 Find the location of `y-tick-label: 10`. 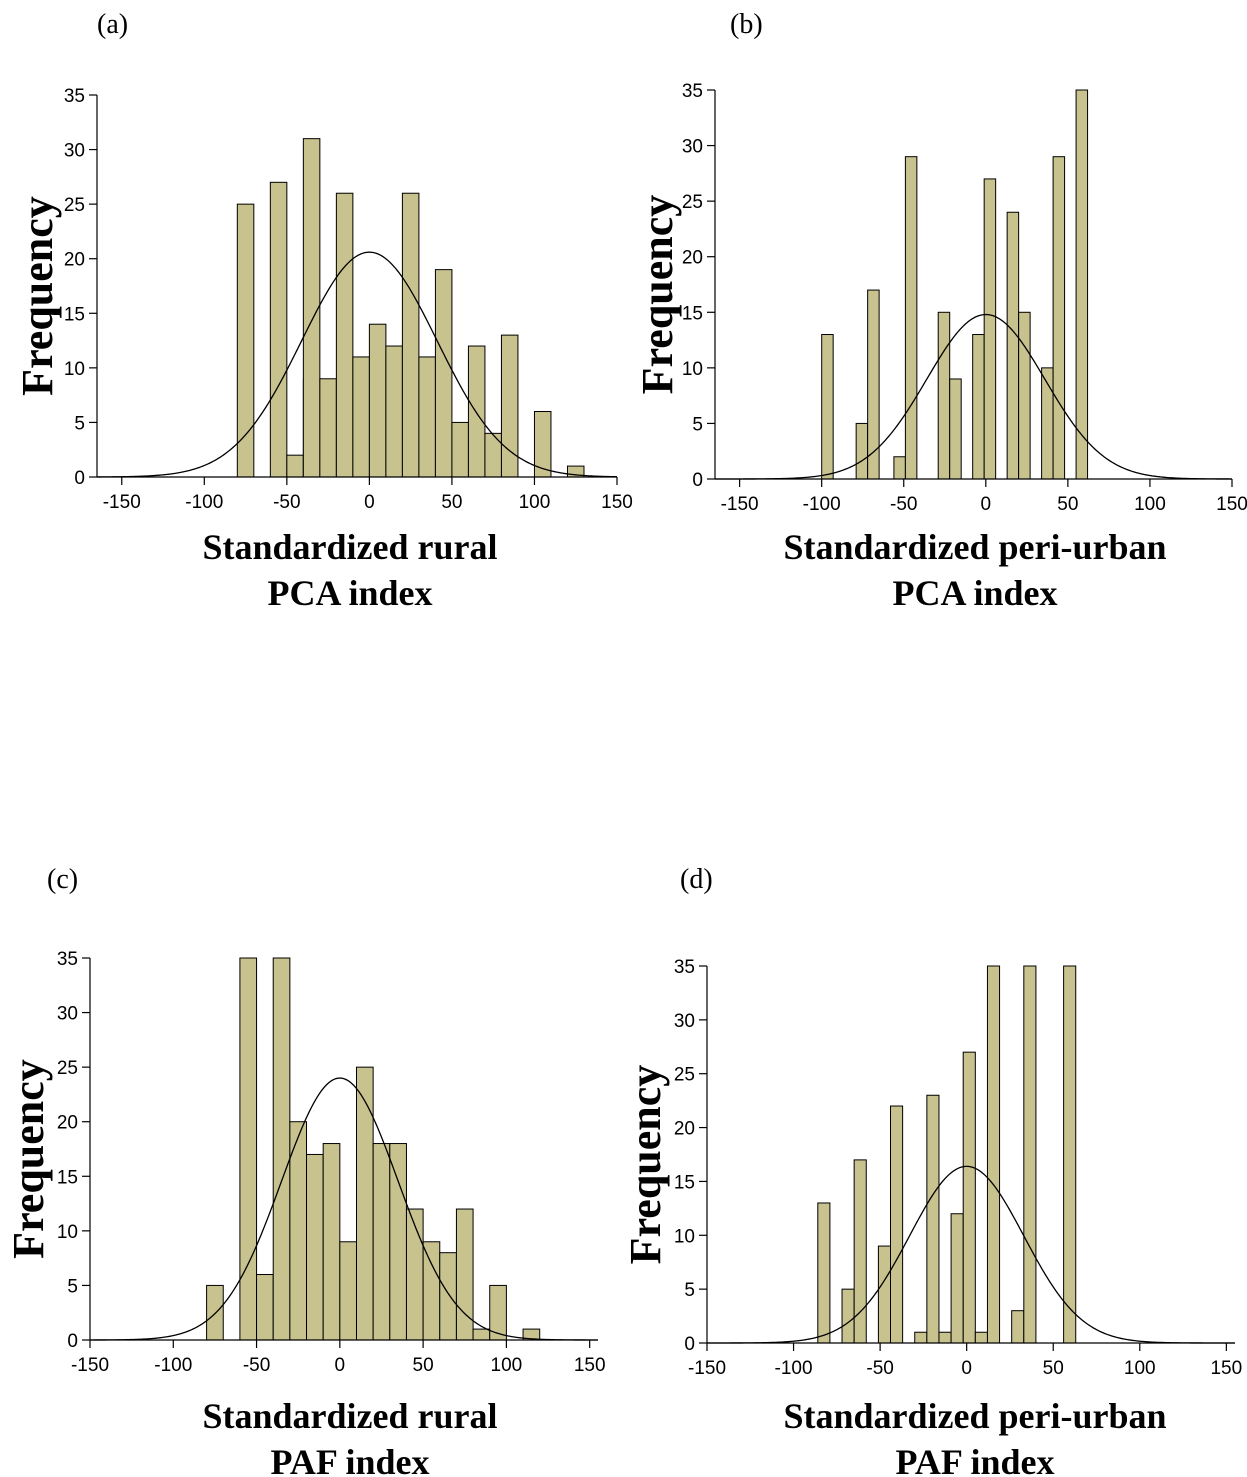

y-tick-label: 10 is located at coordinates (692, 369).